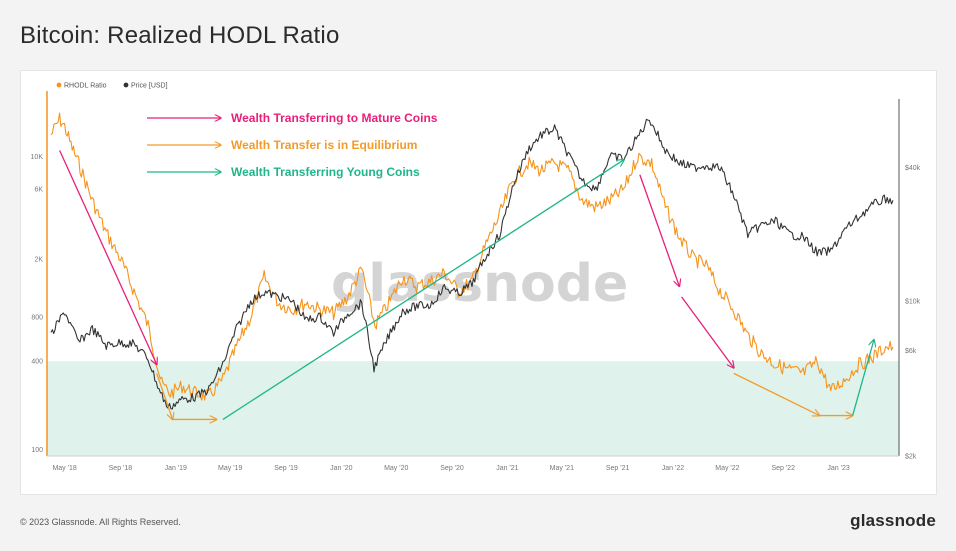 The width and height of the screenshot is (956, 551). Describe the element at coordinates (85, 86) in the screenshot. I see `legend-label-0: RHODL Ratio` at that location.